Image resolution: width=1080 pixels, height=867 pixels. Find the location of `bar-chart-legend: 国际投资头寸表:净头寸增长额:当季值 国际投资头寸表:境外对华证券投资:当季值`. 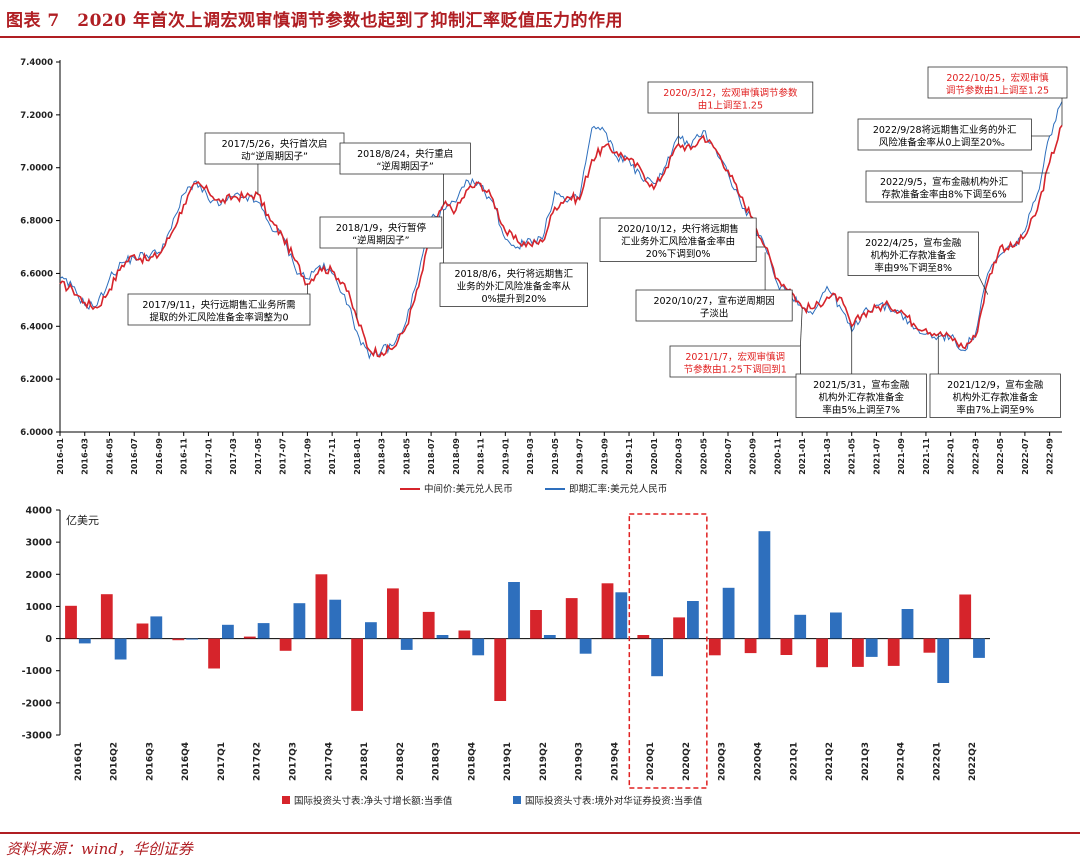

bar-chart-legend: 国际投资头寸表:净头寸增长额:当季值 国际投资头寸表:境外对华证券投资:当季值 is located at coordinates (492, 801).